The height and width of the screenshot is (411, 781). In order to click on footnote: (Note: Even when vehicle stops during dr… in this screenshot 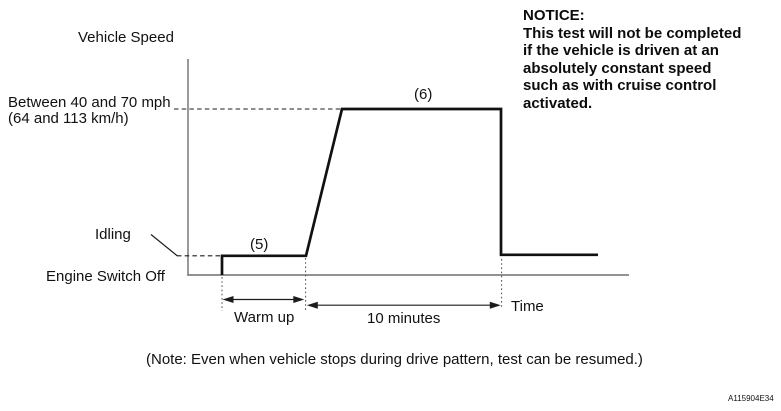, I will do `click(394, 359)`.